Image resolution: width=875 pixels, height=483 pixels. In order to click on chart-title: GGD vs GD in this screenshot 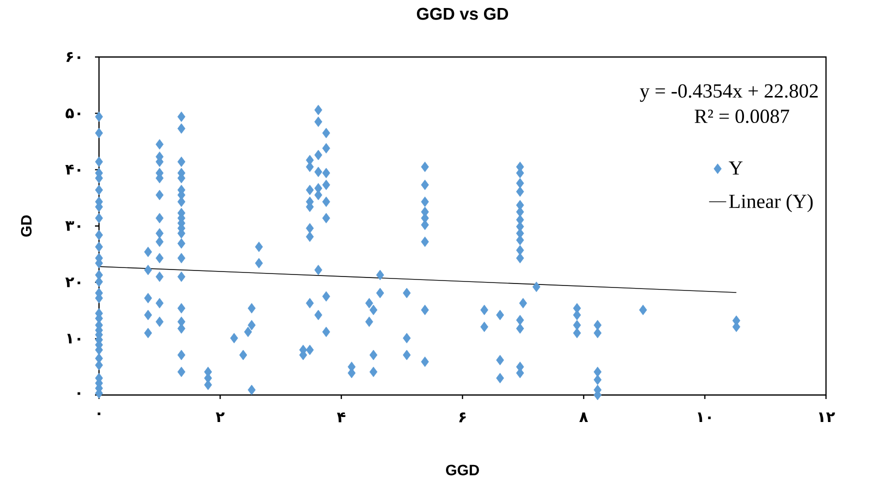, I will do `click(462, 14)`.